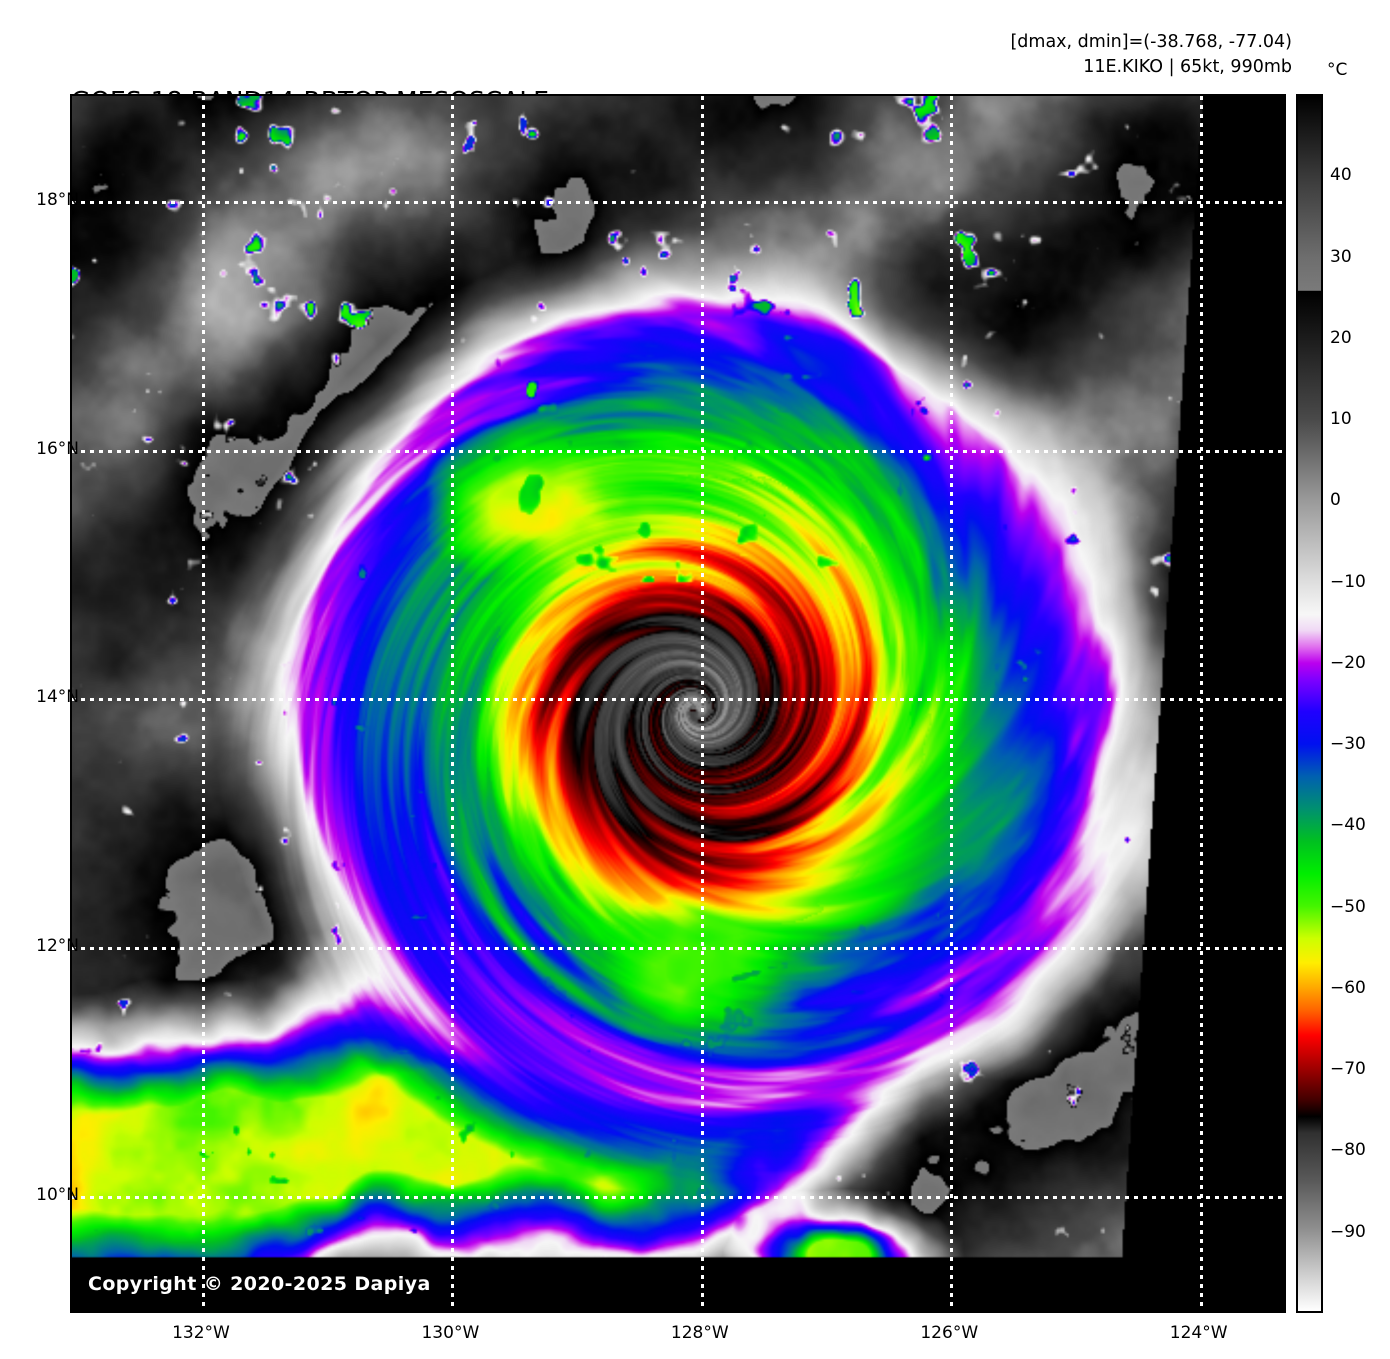 This screenshot has width=1390, height=1359. I want to click on colorbar-tick-label: −20, so click(1348, 662).